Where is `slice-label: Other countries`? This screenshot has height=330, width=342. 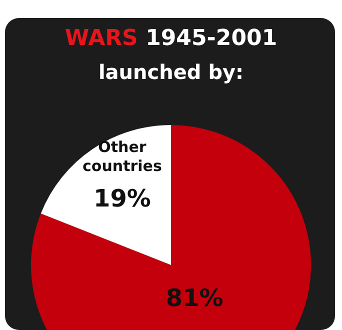 slice-label: Other countries is located at coordinates (122, 157).